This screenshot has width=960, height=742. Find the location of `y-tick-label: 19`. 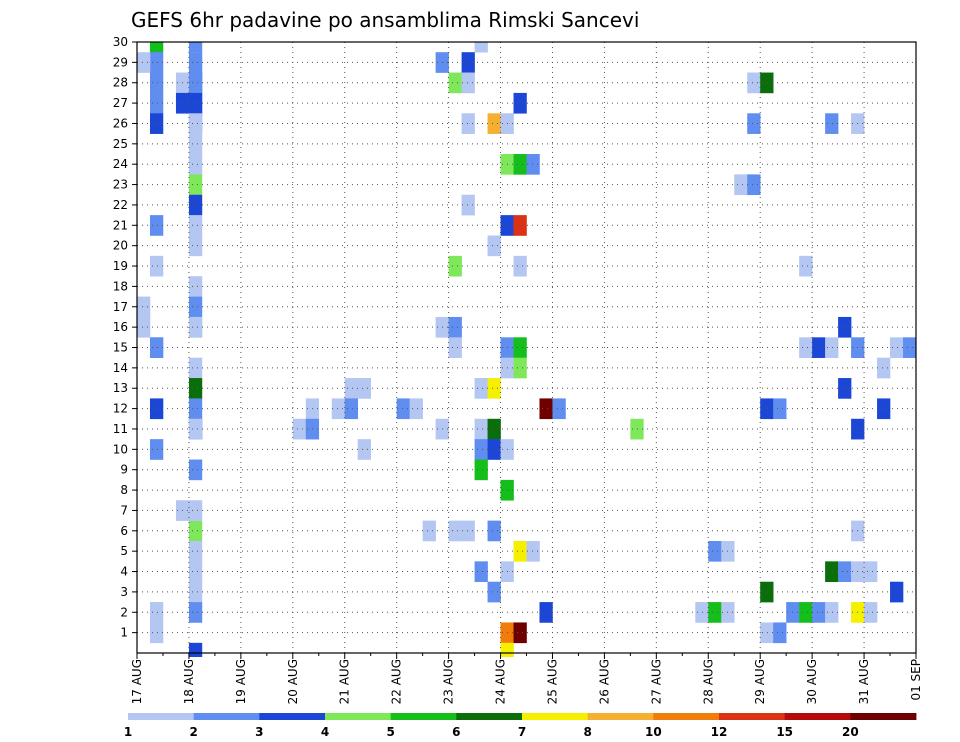

y-tick-label: 19 is located at coordinates (120, 266).